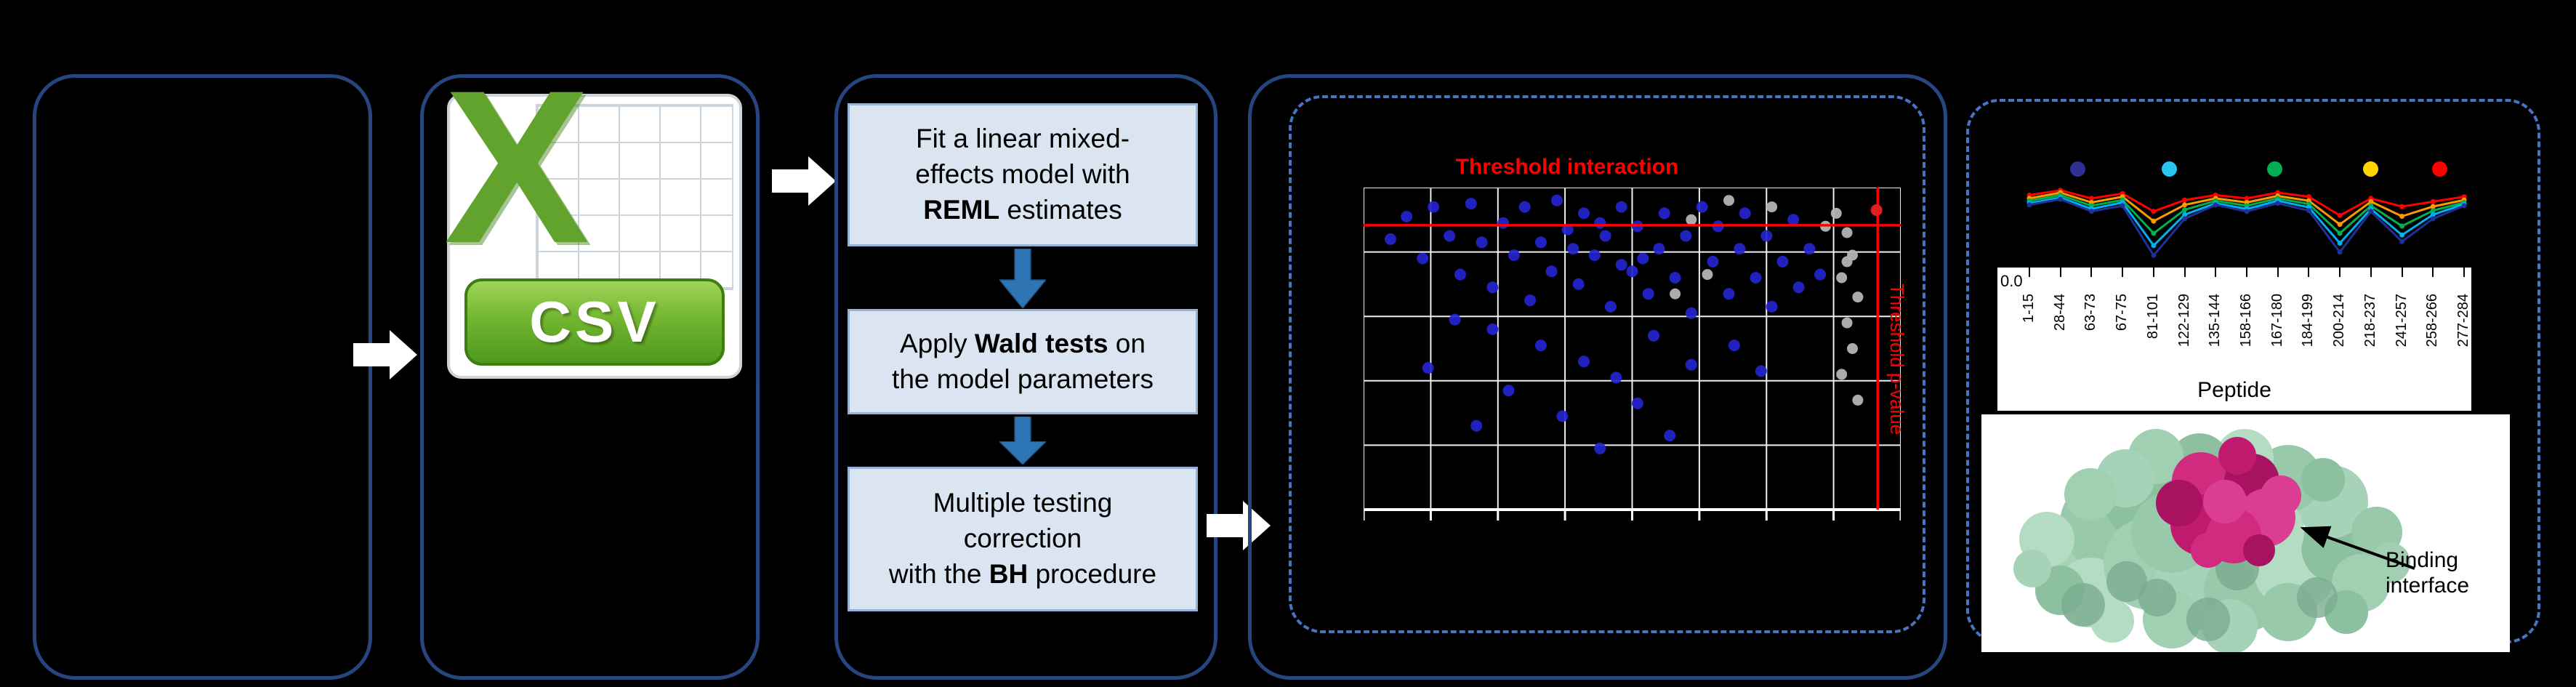 This screenshot has height=687, width=2576. Describe the element at coordinates (2246, 223) in the screenshot. I see `uptake-line-chart` at that location.